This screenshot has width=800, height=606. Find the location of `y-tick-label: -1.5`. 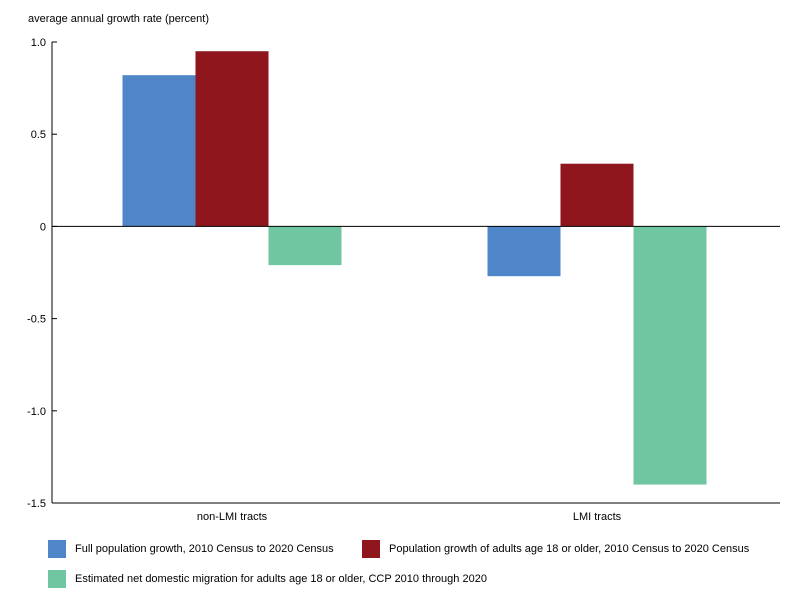

y-tick-label: -1.5 is located at coordinates (36, 504).